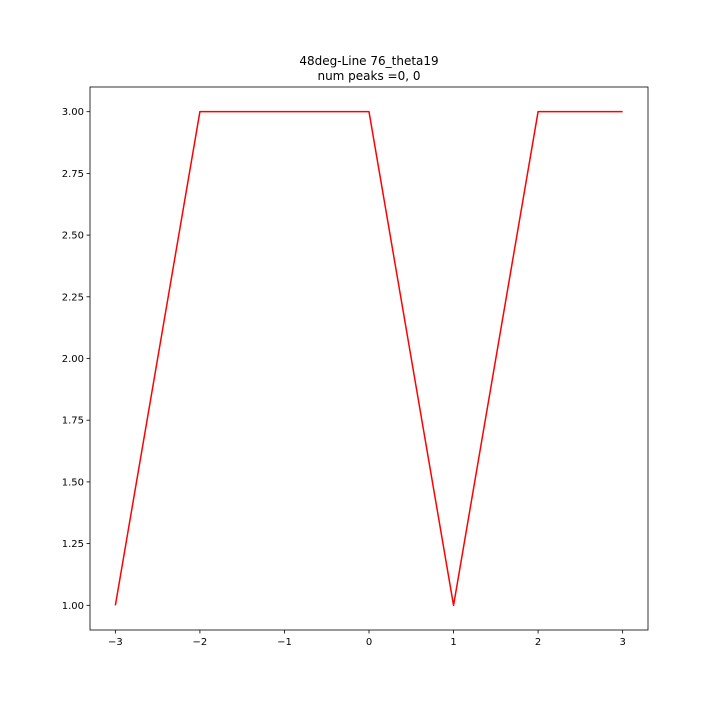 The image size is (720, 720). I want to click on y-tick-label: 1.75, so click(73, 421).